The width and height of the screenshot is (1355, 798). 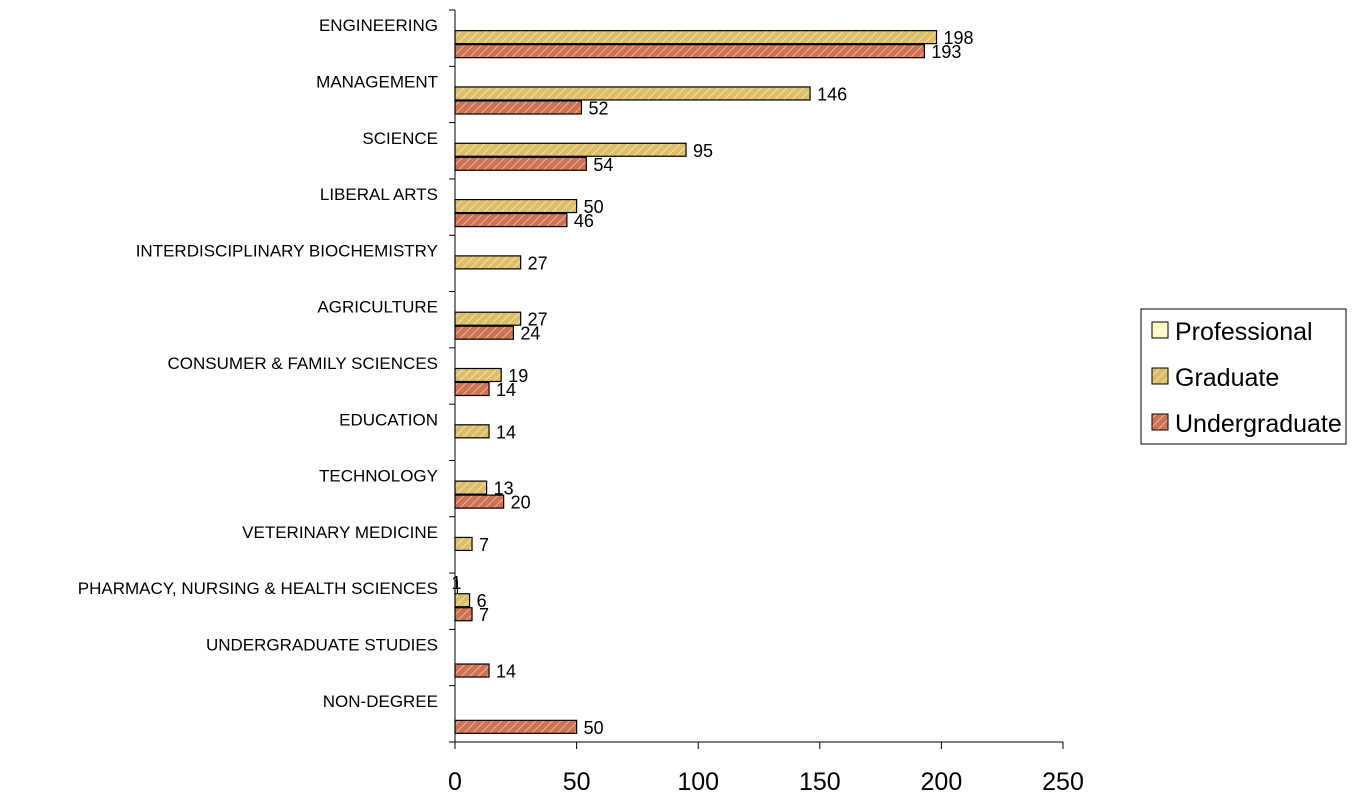 I want to click on x-tick-label: 200, so click(x=942, y=782).